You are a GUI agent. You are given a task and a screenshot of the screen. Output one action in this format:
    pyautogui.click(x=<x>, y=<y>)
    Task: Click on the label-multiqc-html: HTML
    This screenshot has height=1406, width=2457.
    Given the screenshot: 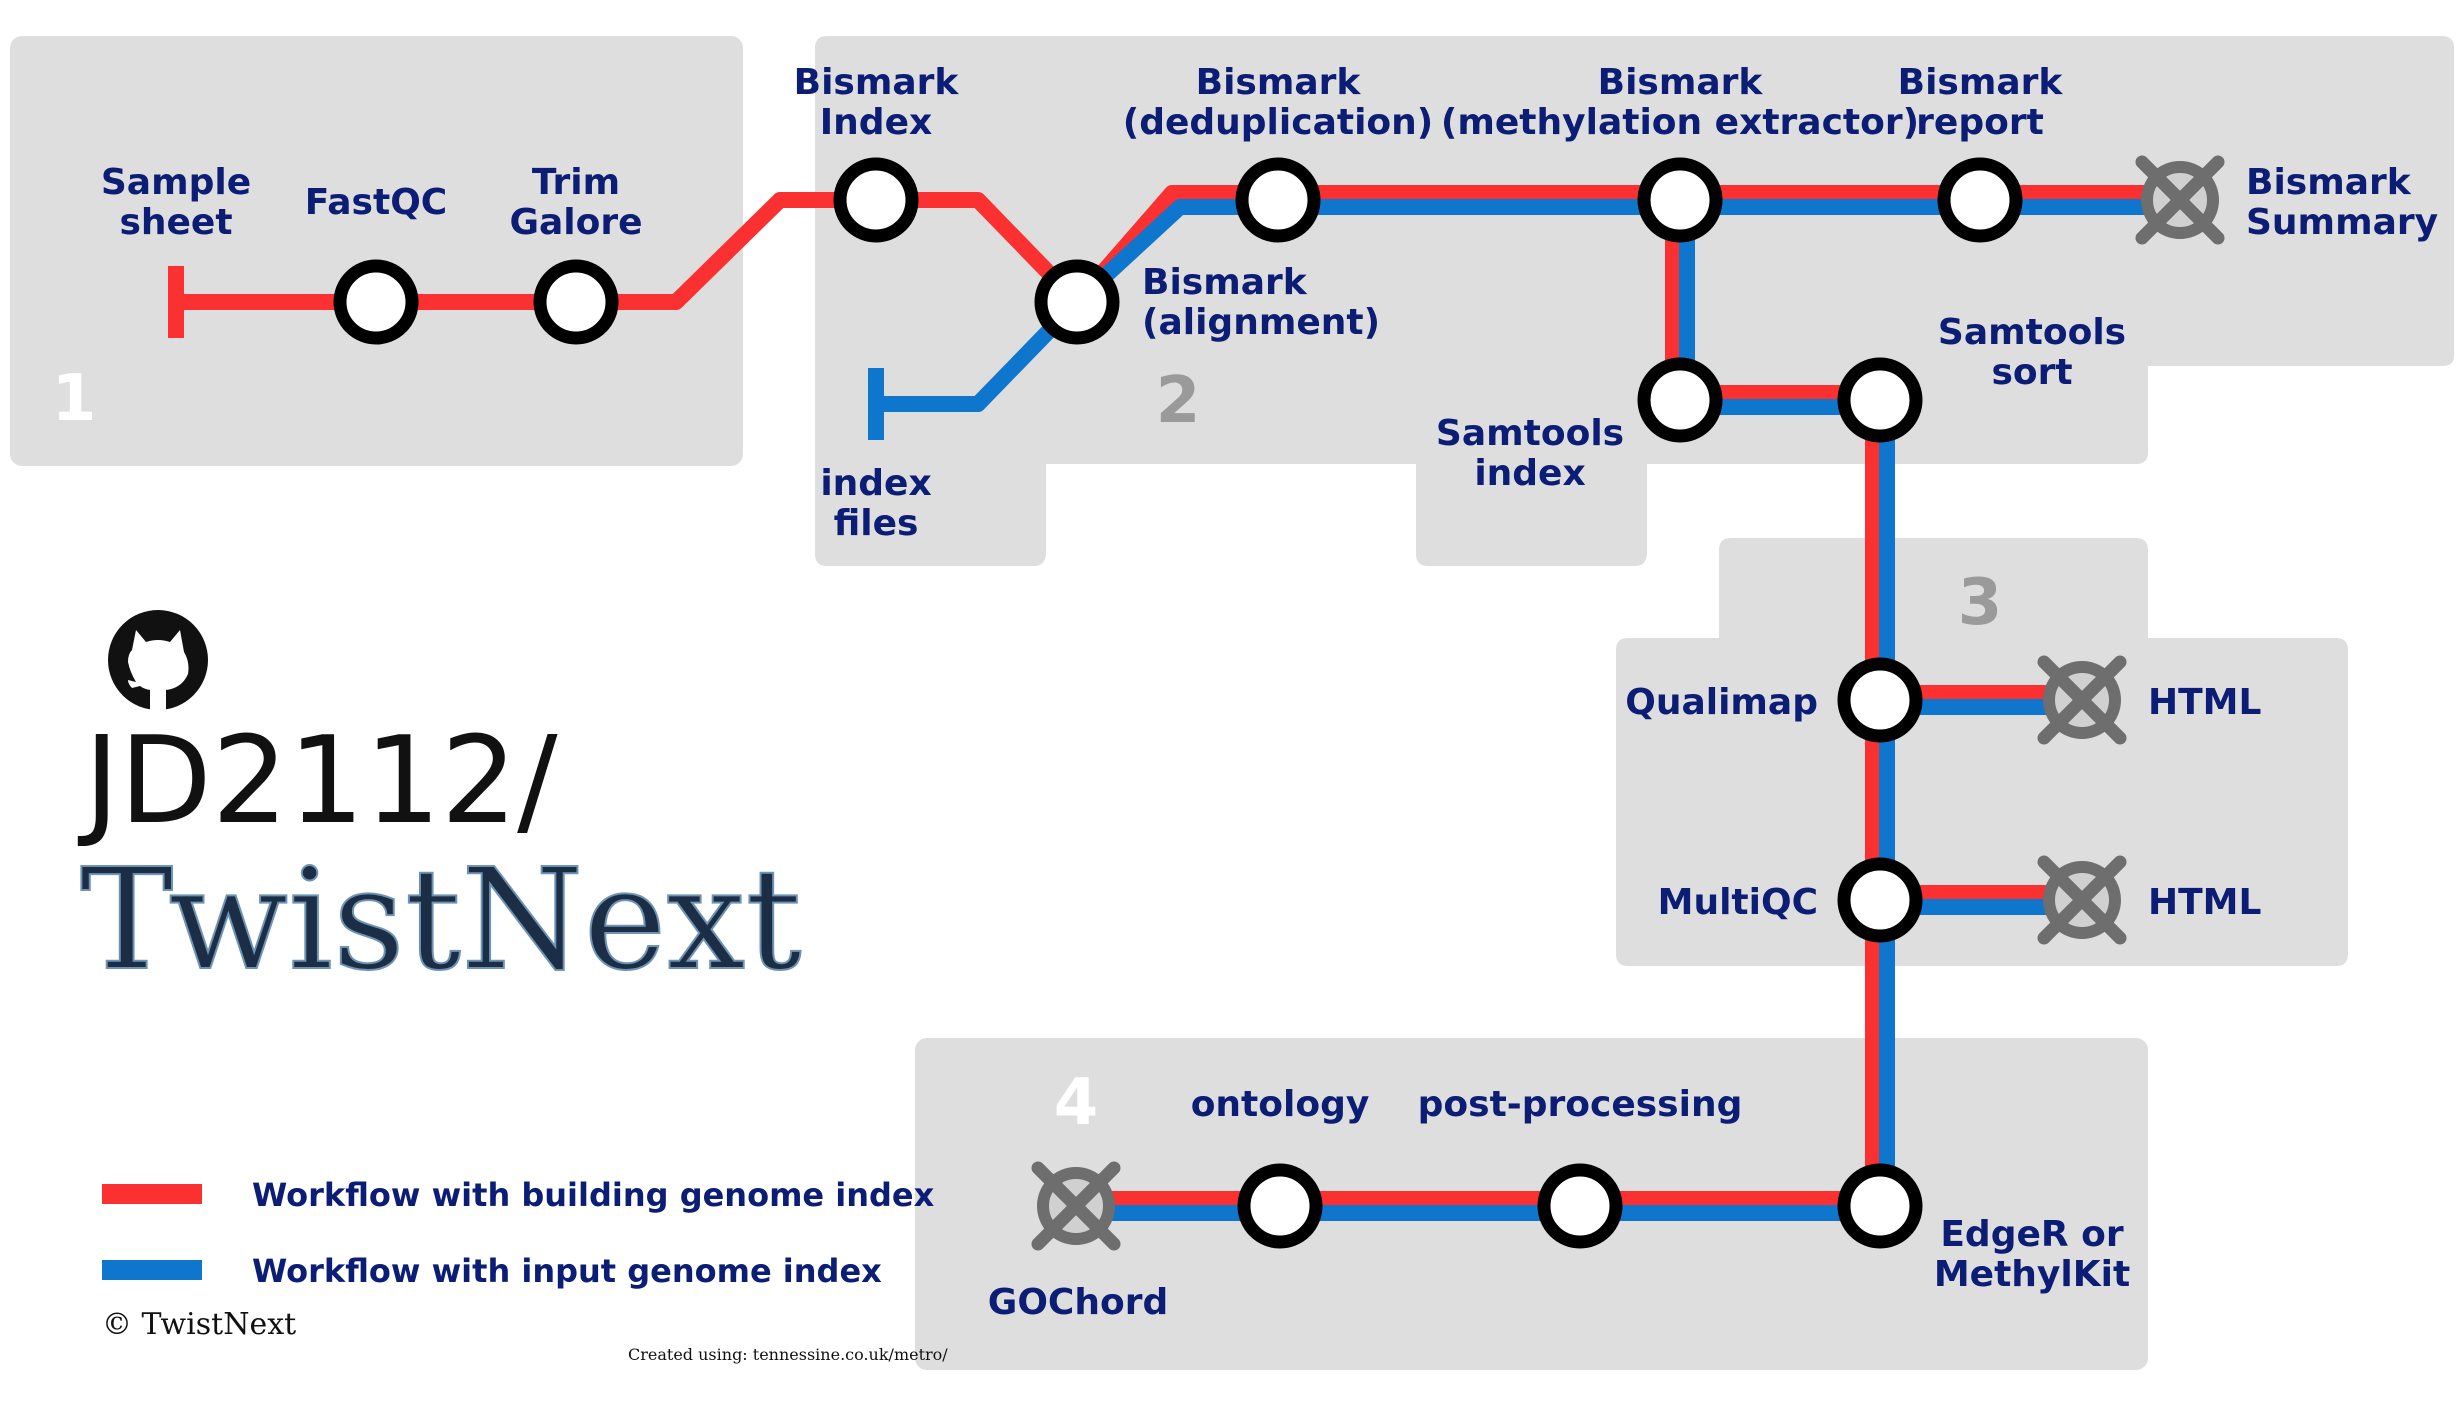 What is the action you would take?
    pyautogui.click(x=2204, y=902)
    